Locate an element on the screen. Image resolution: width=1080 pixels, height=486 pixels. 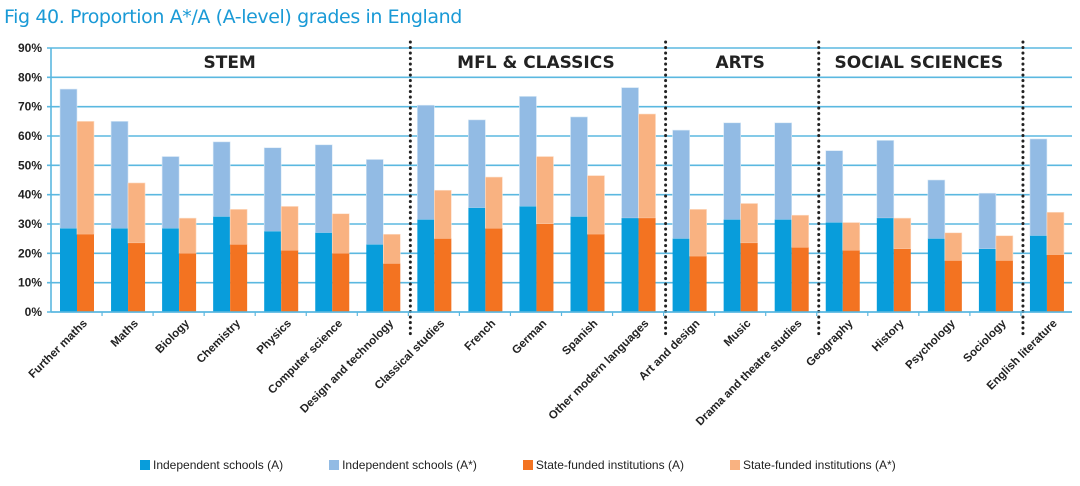
x-tick-label: French is located at coordinates (481, 336).